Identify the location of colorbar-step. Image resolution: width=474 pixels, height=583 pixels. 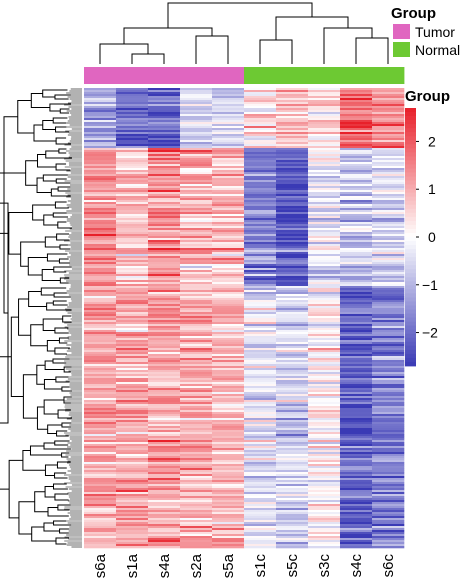
(410, 235).